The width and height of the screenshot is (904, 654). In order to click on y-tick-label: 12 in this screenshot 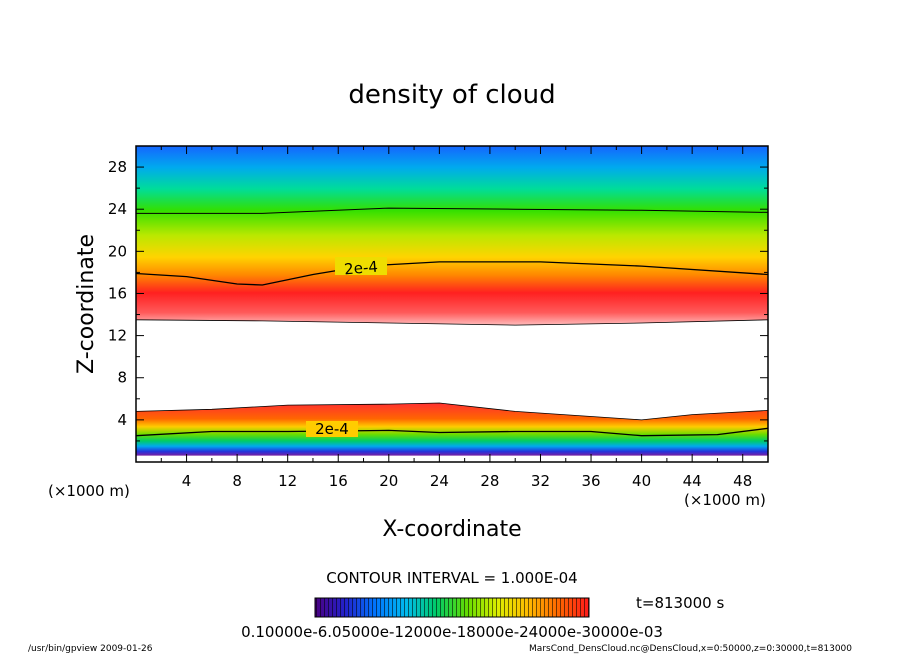, I will do `click(117, 336)`.